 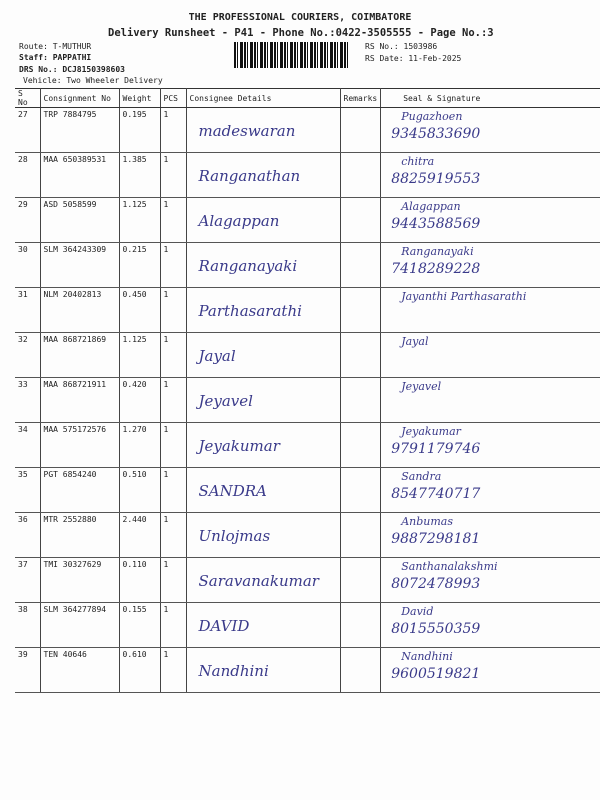 What do you see at coordinates (427, 521) in the screenshot?
I see `signature-handwritten: Anbumas` at bounding box center [427, 521].